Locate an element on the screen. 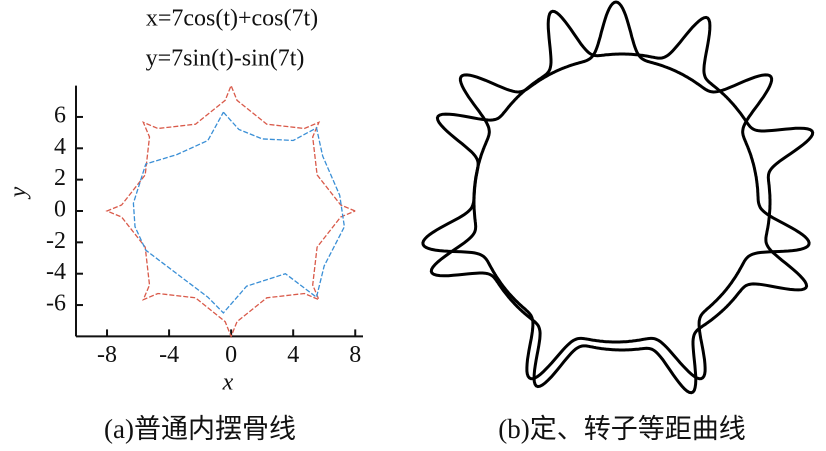 The height and width of the screenshot is (451, 826). caption-a: (a)普通内摆骨线 is located at coordinates (200, 429).